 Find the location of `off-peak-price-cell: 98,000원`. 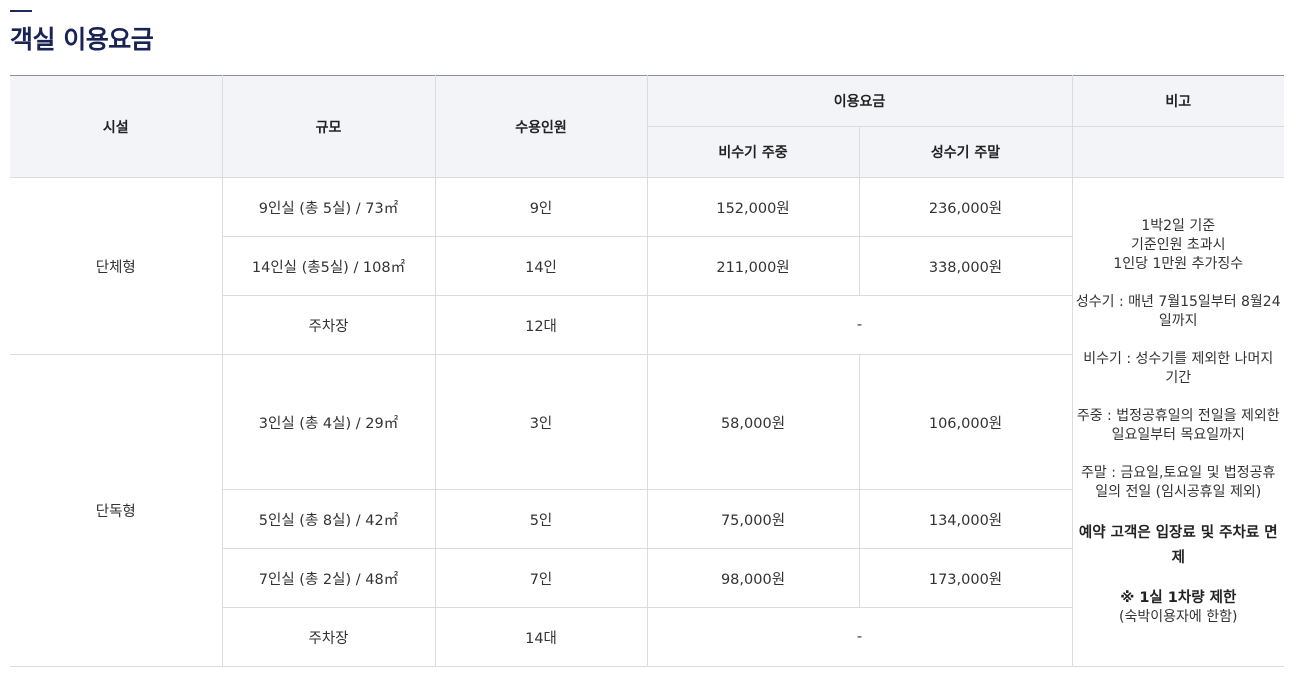

off-peak-price-cell: 98,000원 is located at coordinates (753, 578).